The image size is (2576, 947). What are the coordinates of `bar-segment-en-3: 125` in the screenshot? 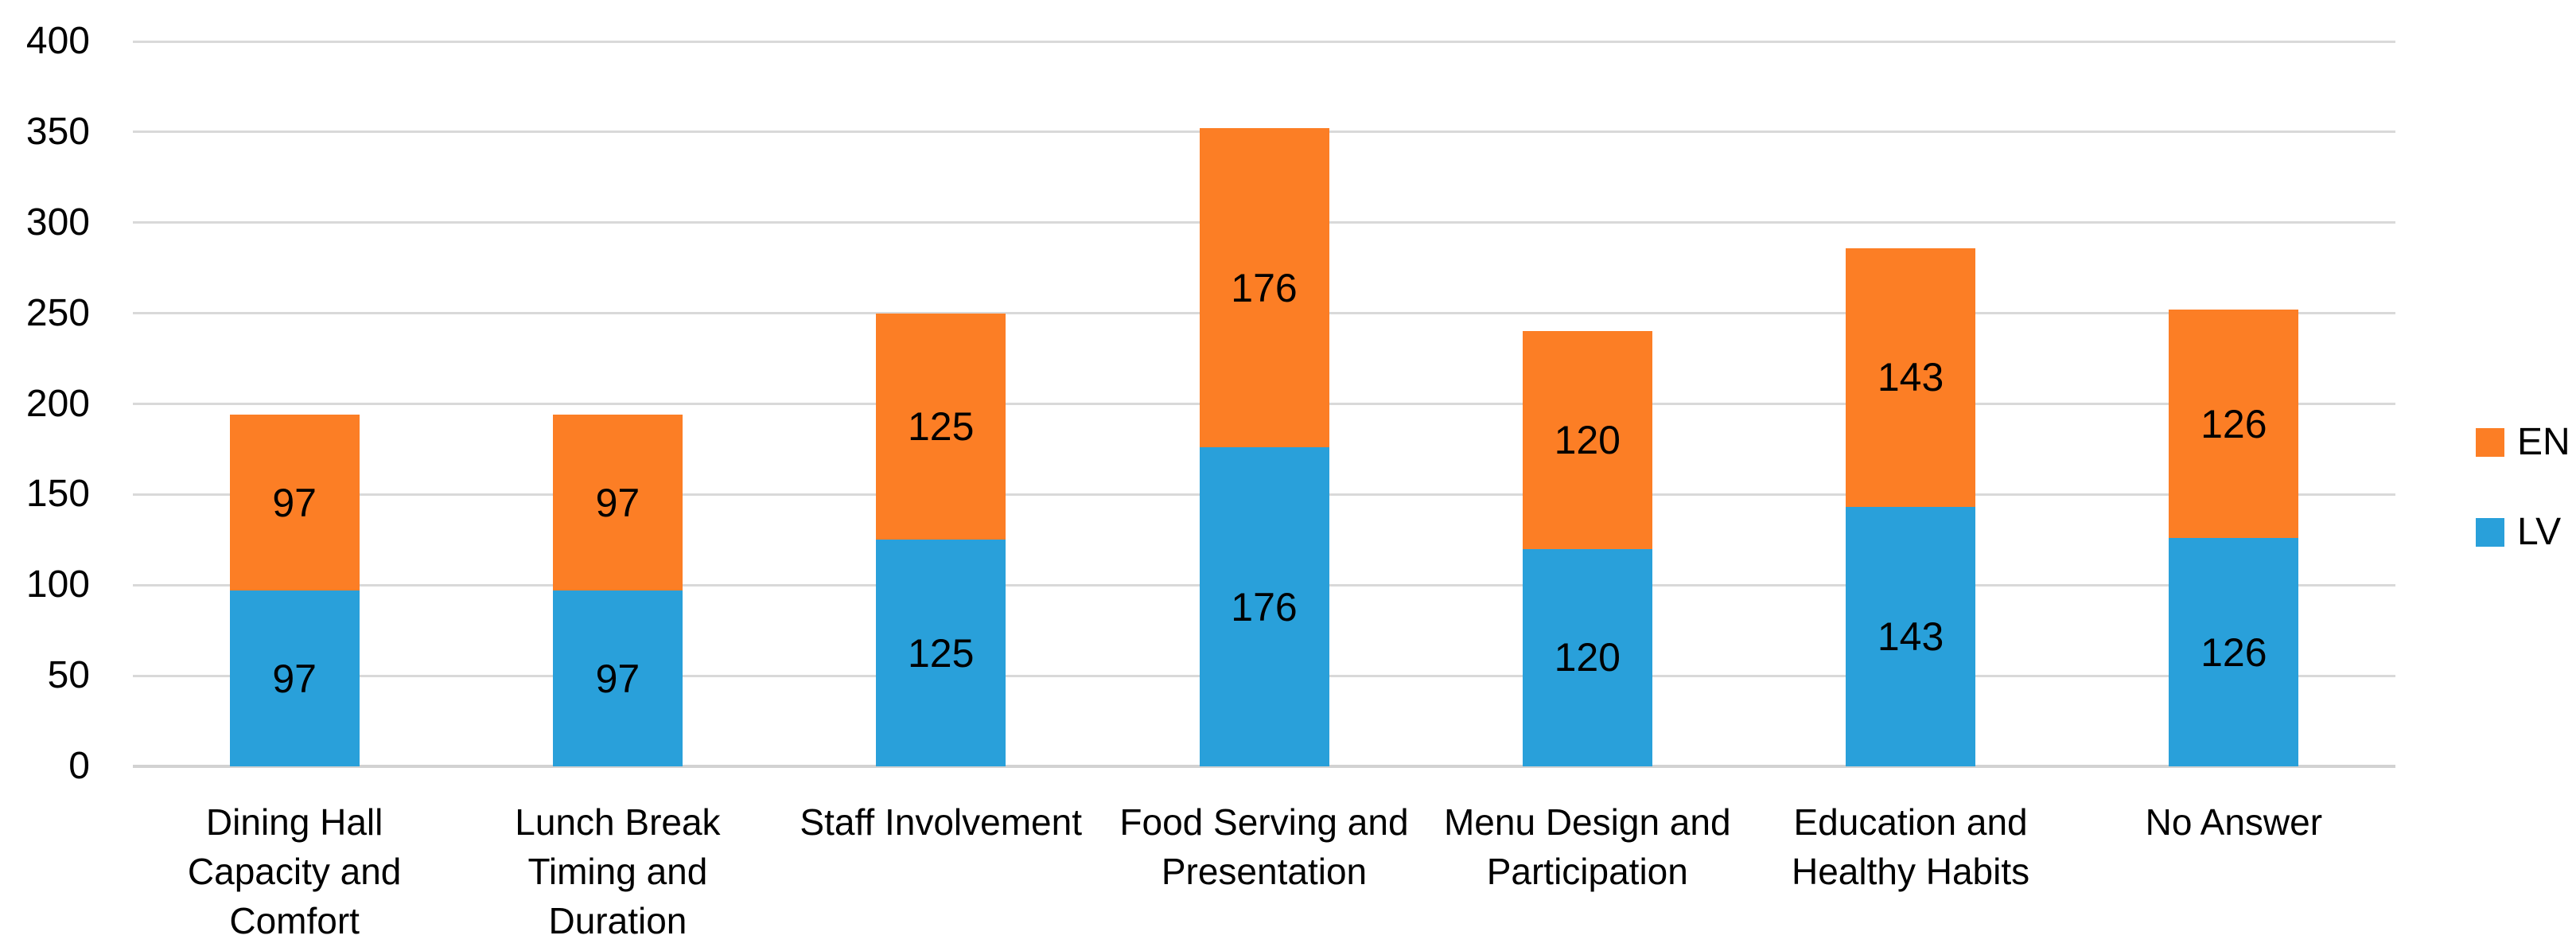 It's located at (941, 426).